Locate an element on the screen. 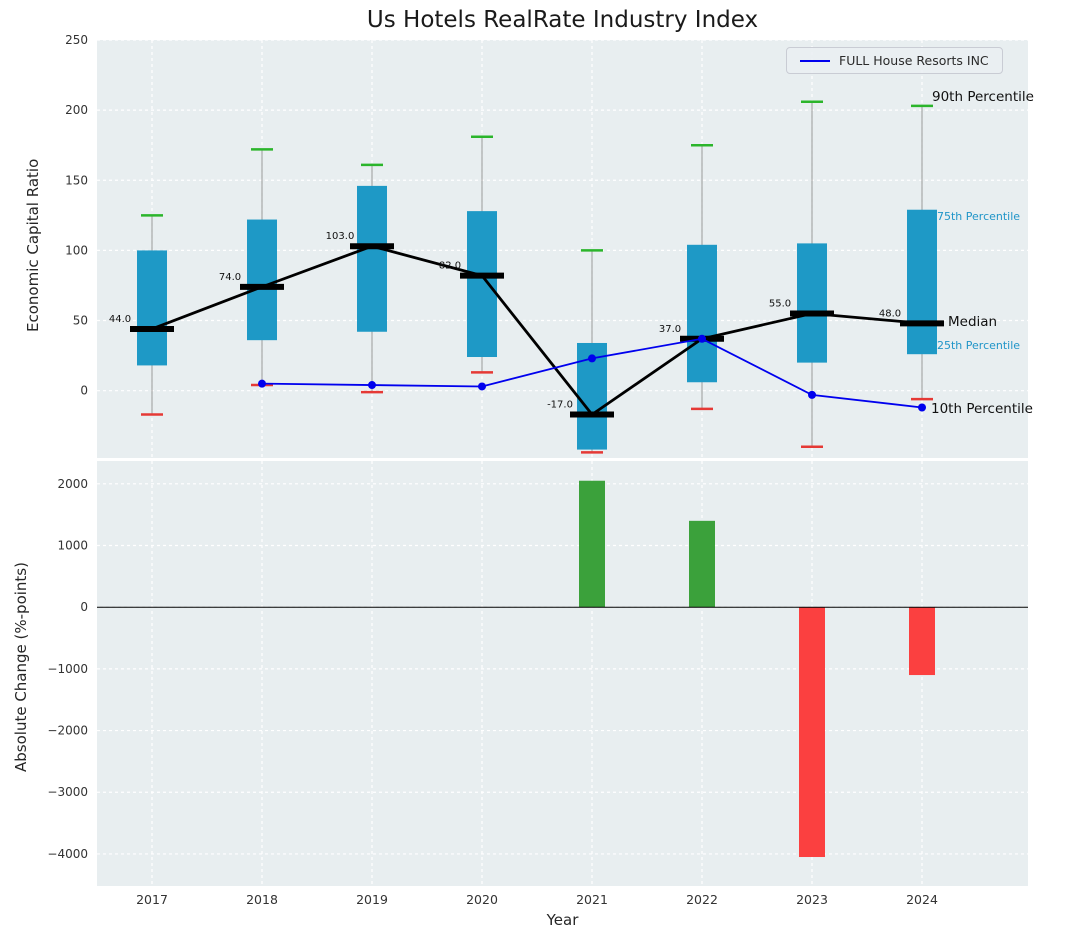 The image size is (1067, 942). bottom-y-axis-label: Absolute Change (%-points) is located at coordinates (21, 667).